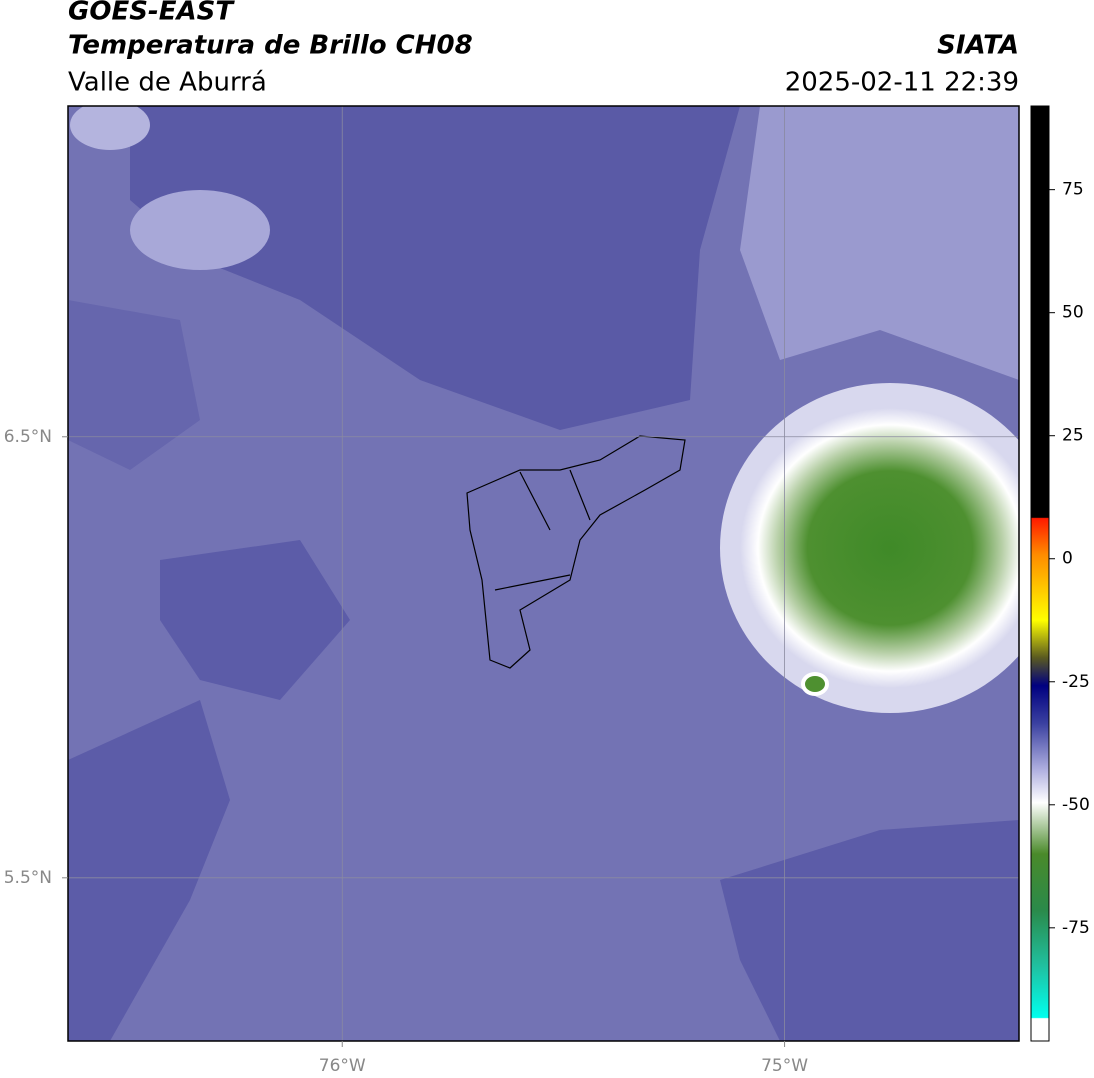 Image resolution: width=1094 pixels, height=1078 pixels. Describe the element at coordinates (28, 878) in the screenshot. I see `y-tick-label: 5.5°N` at that location.